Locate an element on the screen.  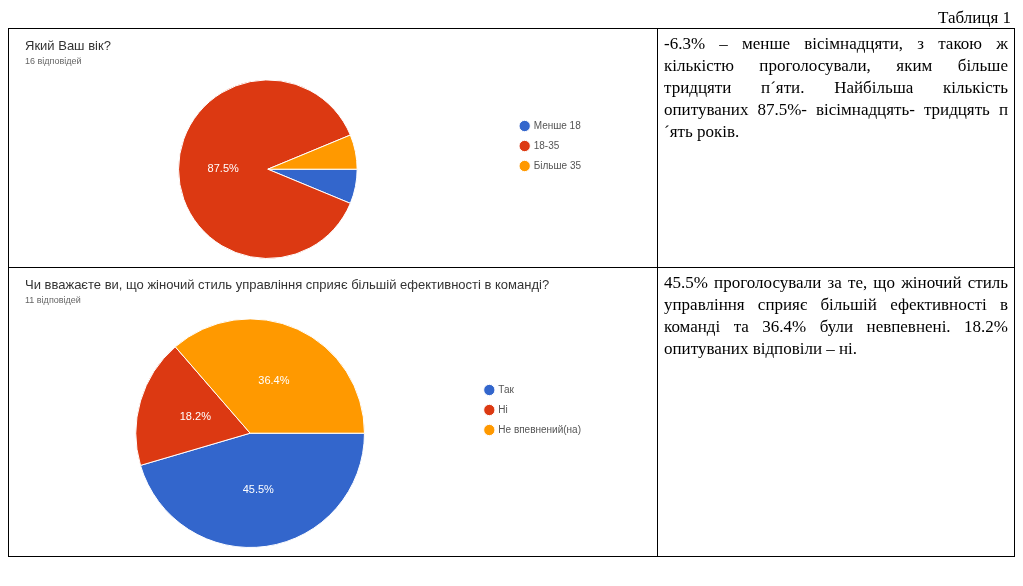
legend-label: Більше 35 is located at coordinates (557, 165).